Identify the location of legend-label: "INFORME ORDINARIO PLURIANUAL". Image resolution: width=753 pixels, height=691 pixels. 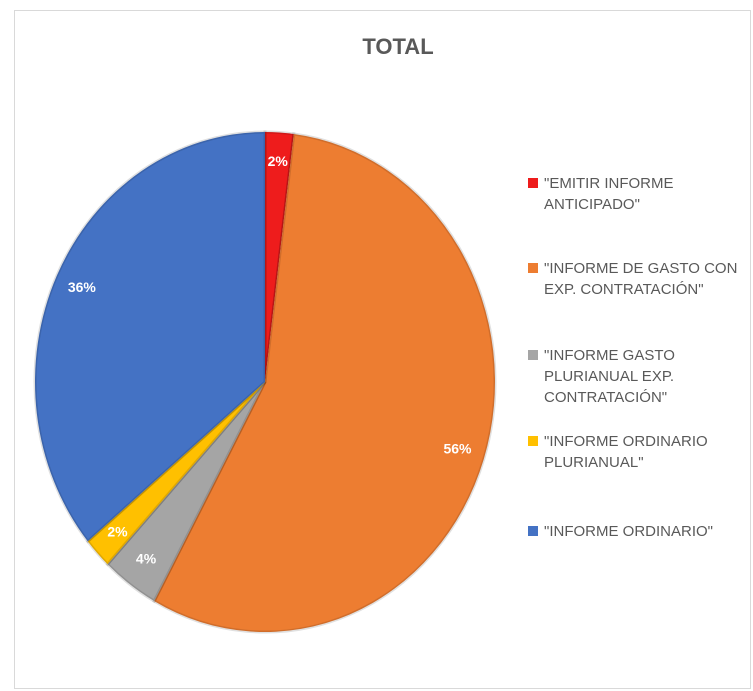
(626, 452).